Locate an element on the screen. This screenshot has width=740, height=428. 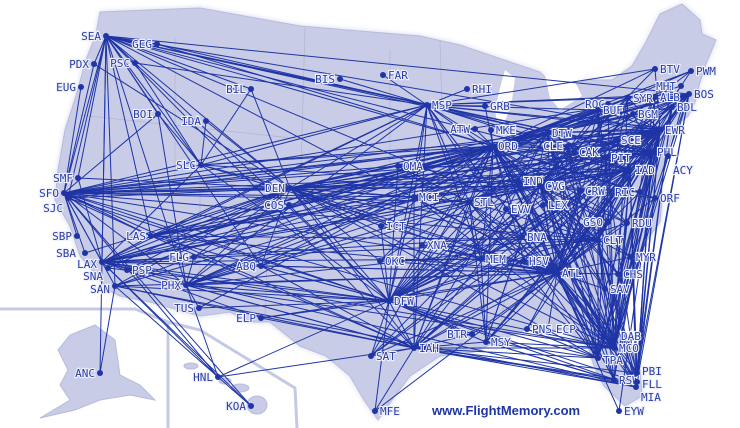
airport-mfe: MFE is located at coordinates (386, 411).